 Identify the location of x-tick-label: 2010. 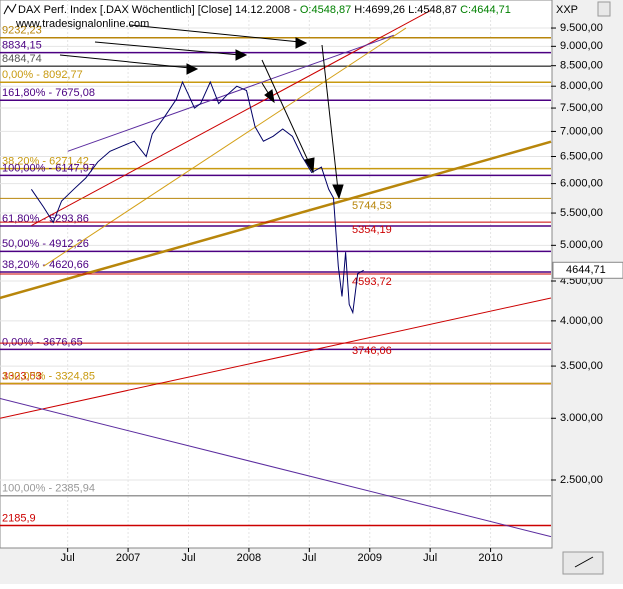
(490, 558).